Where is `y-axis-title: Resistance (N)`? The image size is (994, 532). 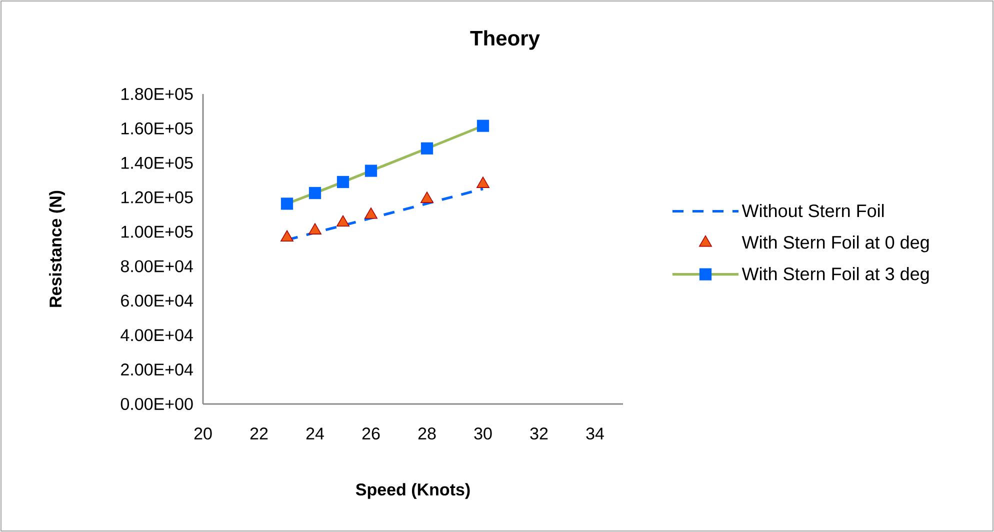 y-axis-title: Resistance (N) is located at coordinates (57, 248).